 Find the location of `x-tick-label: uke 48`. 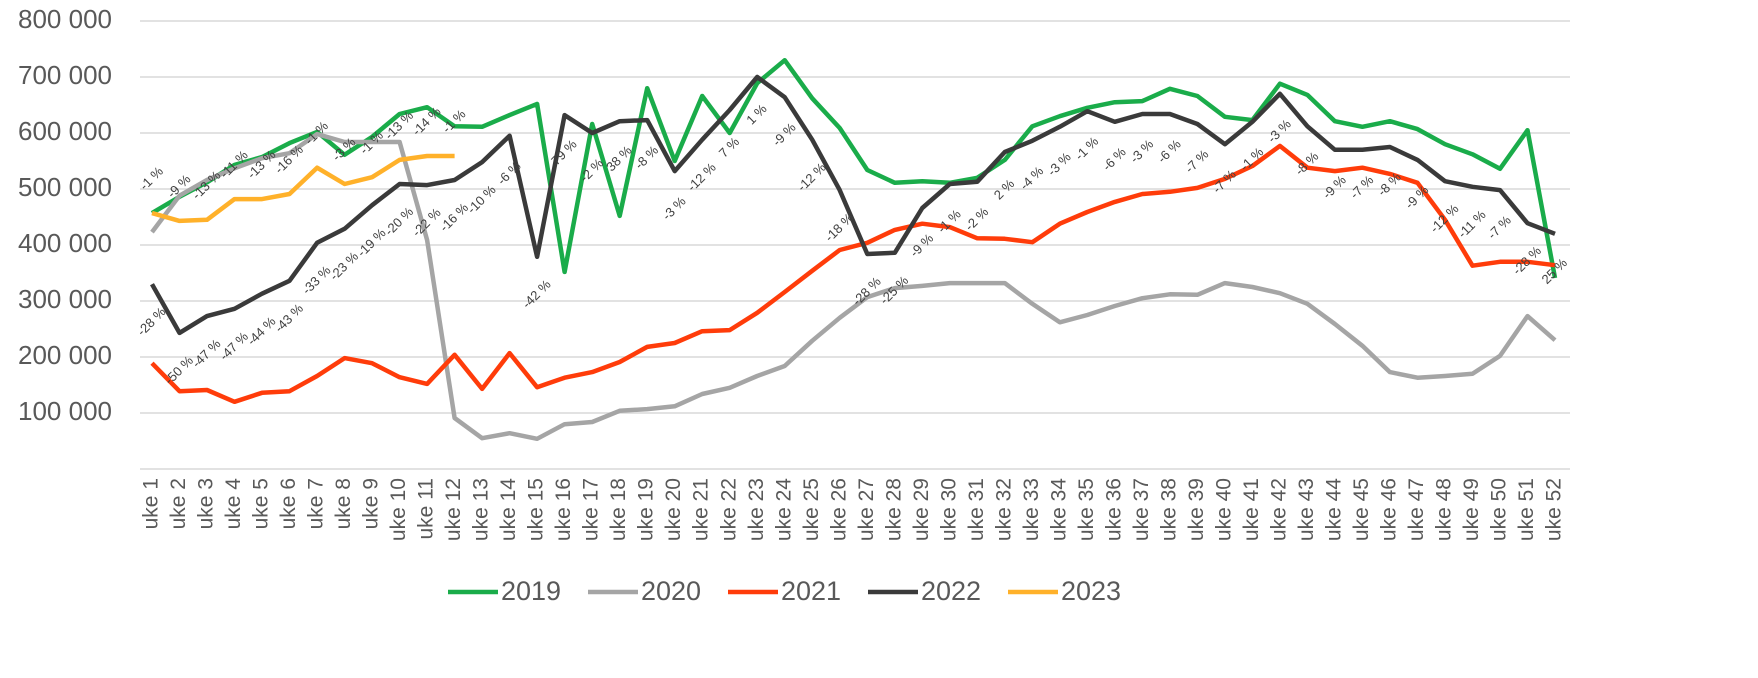

x-tick-label: uke 48 is located at coordinates (1444, 509).